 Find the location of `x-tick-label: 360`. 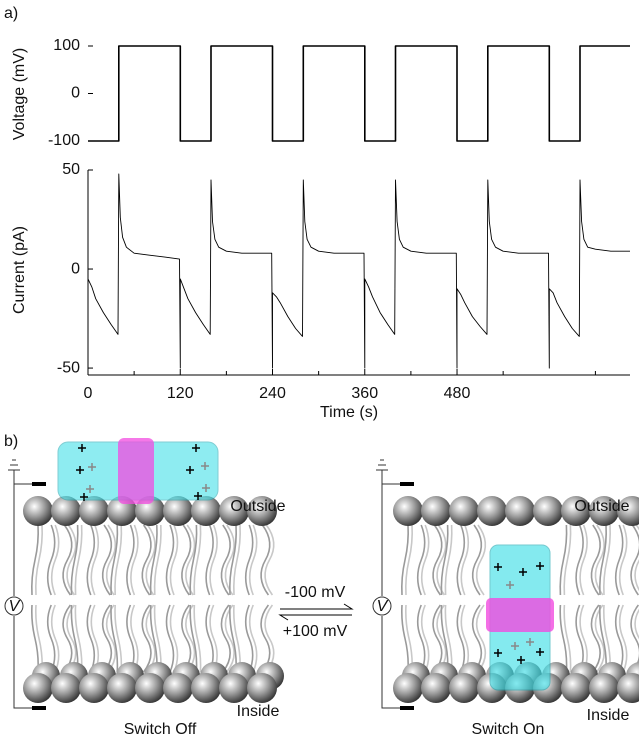

x-tick-label: 360 is located at coordinates (364, 393).